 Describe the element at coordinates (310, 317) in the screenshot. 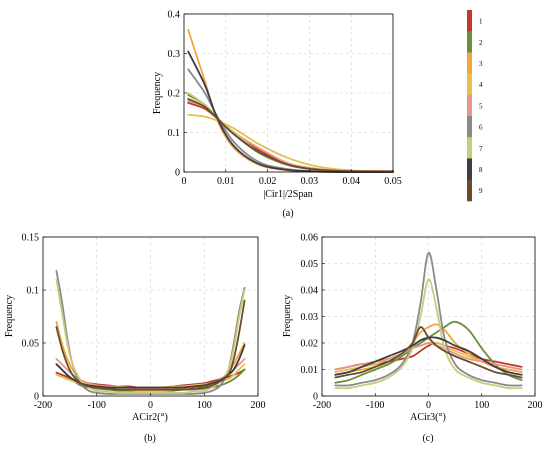

I see `y-tick-label: 0.03` at that location.